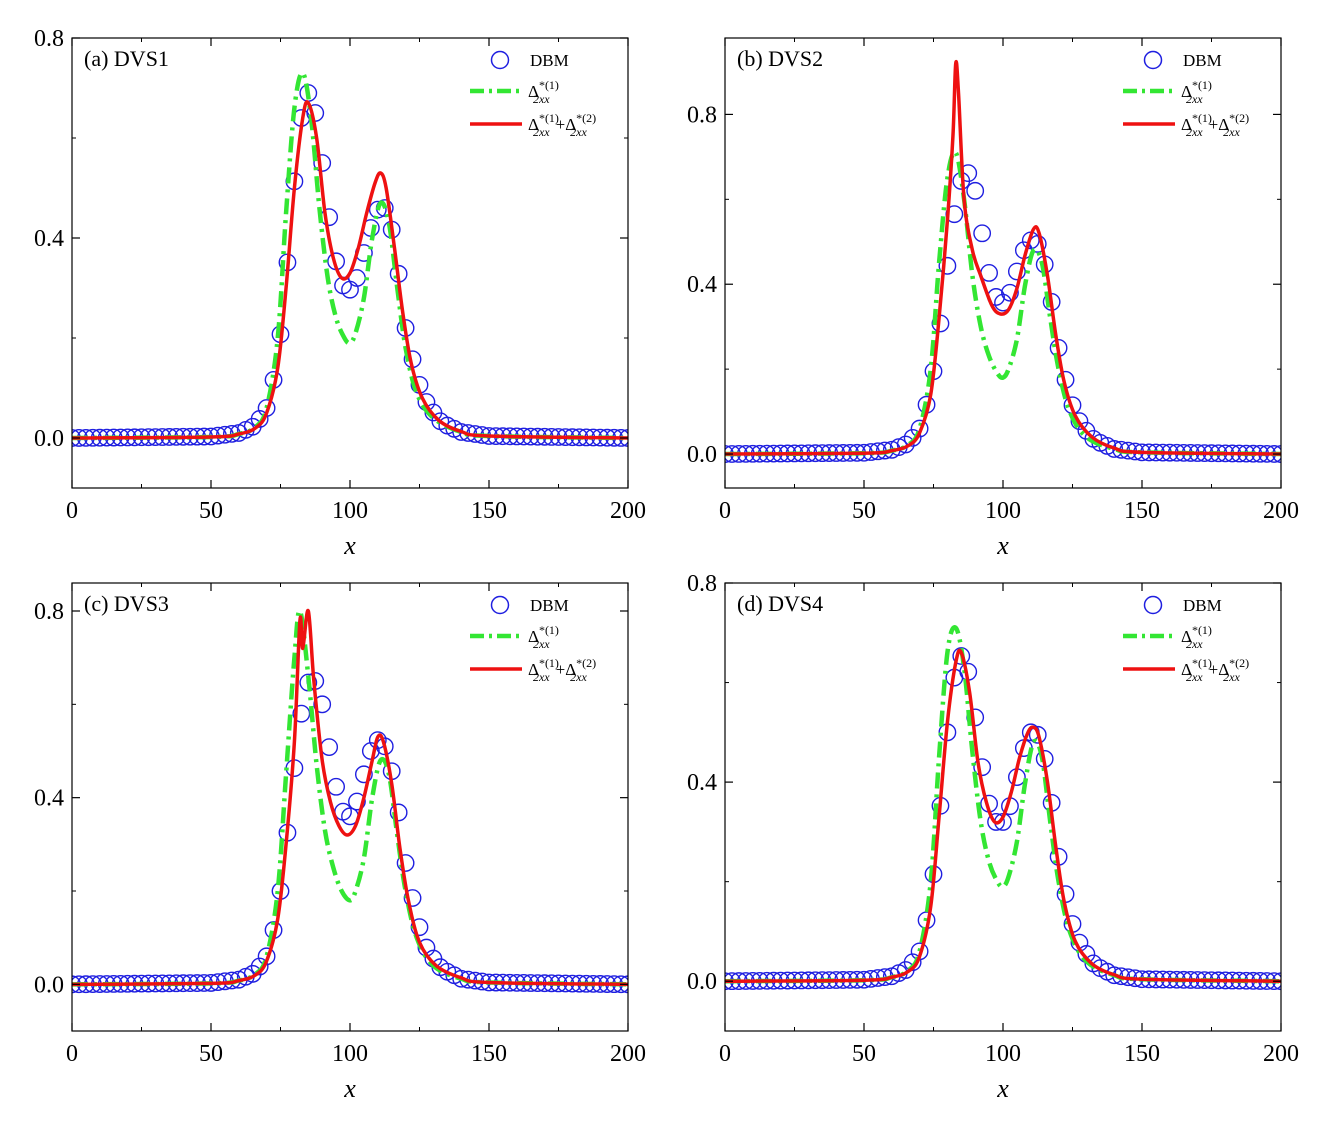  I want to click on panel-label: (b) DVS2, so click(780, 58).